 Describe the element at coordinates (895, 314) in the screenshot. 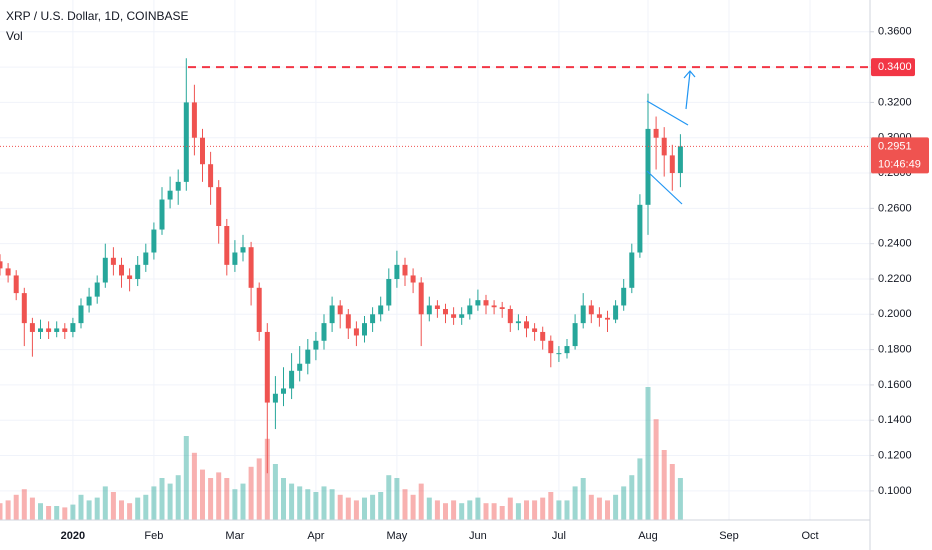

I see `y-tick-label: 0.2000` at that location.